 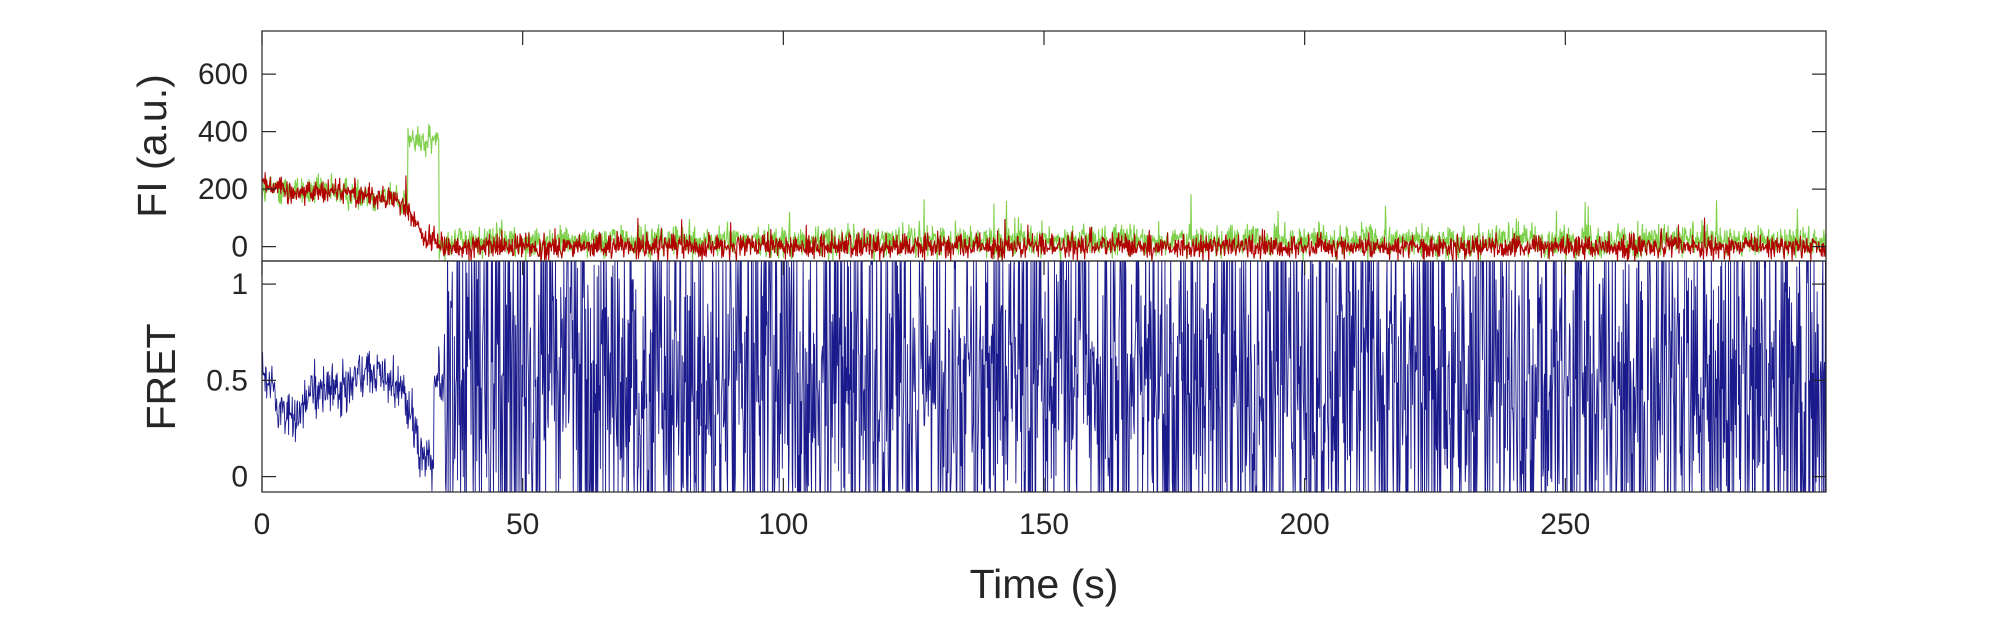 I want to click on fluorescence-y-axis-label: FI (a.u.), so click(x=152, y=146).